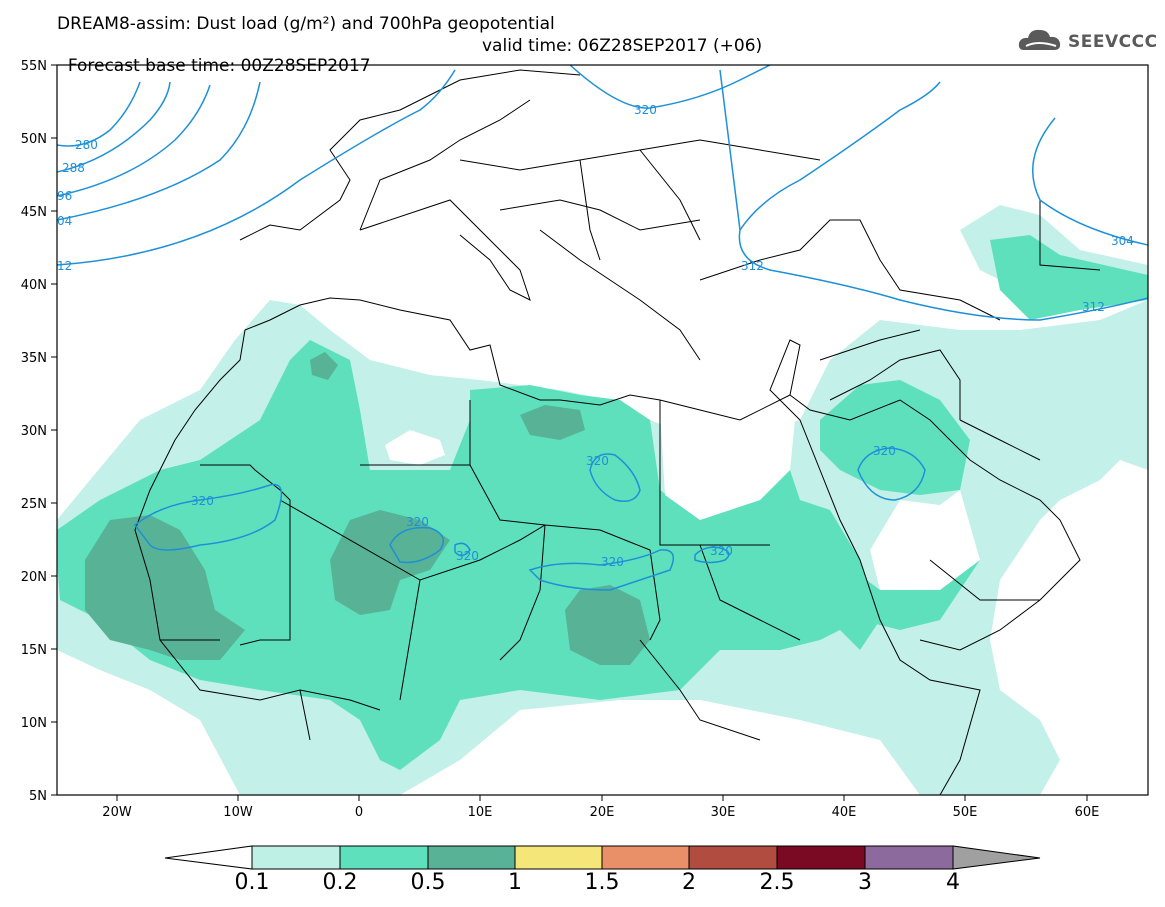  What do you see at coordinates (415, 447) in the screenshot?
I see `clear-patch-algeria` at bounding box center [415, 447].